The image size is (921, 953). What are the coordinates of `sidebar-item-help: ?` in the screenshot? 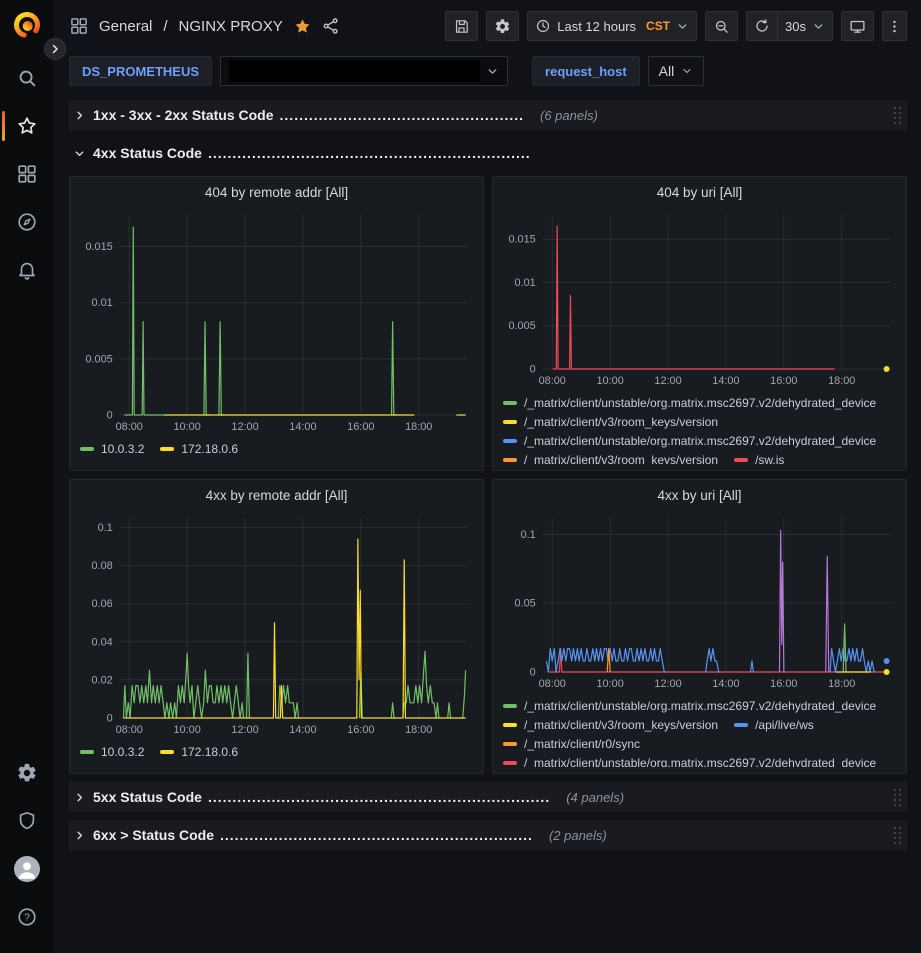 It's located at (27, 917).